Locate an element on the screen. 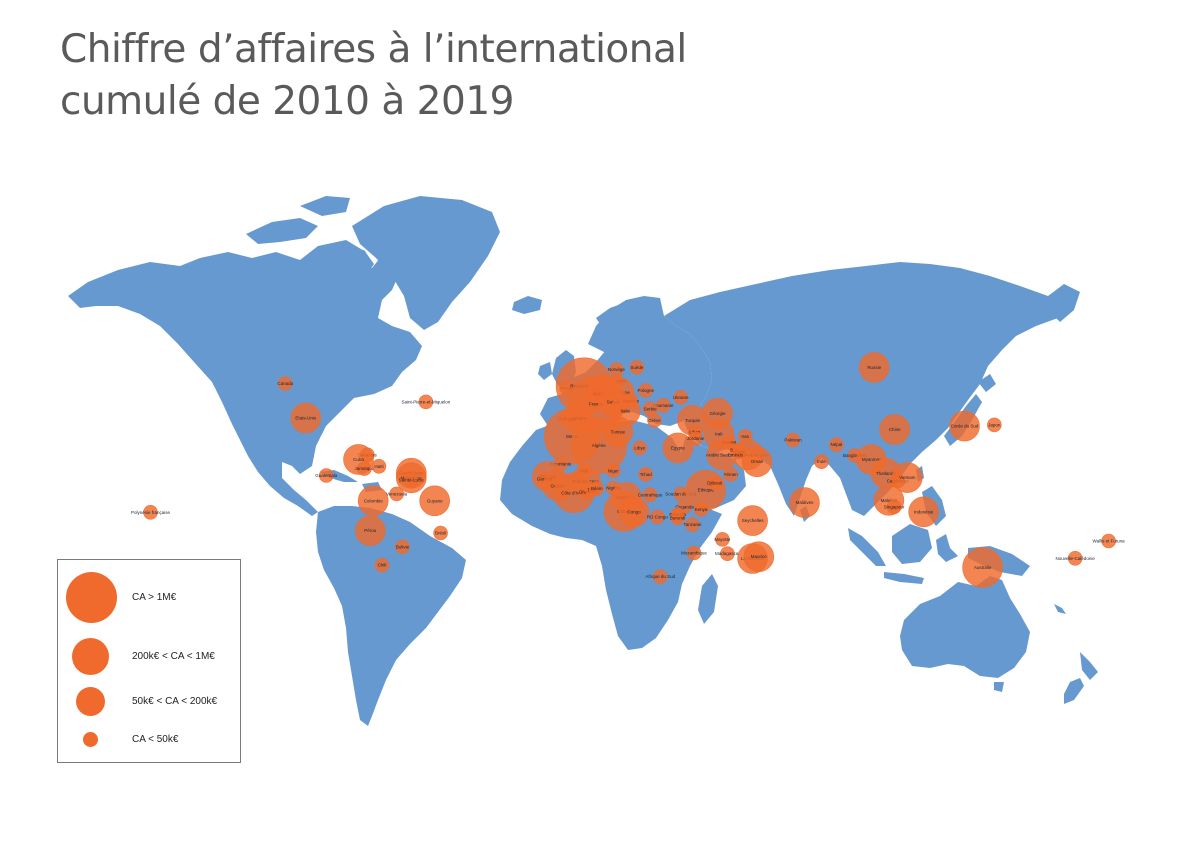 The height and width of the screenshot is (842, 1191). bubble-chine is located at coordinates (895, 429).